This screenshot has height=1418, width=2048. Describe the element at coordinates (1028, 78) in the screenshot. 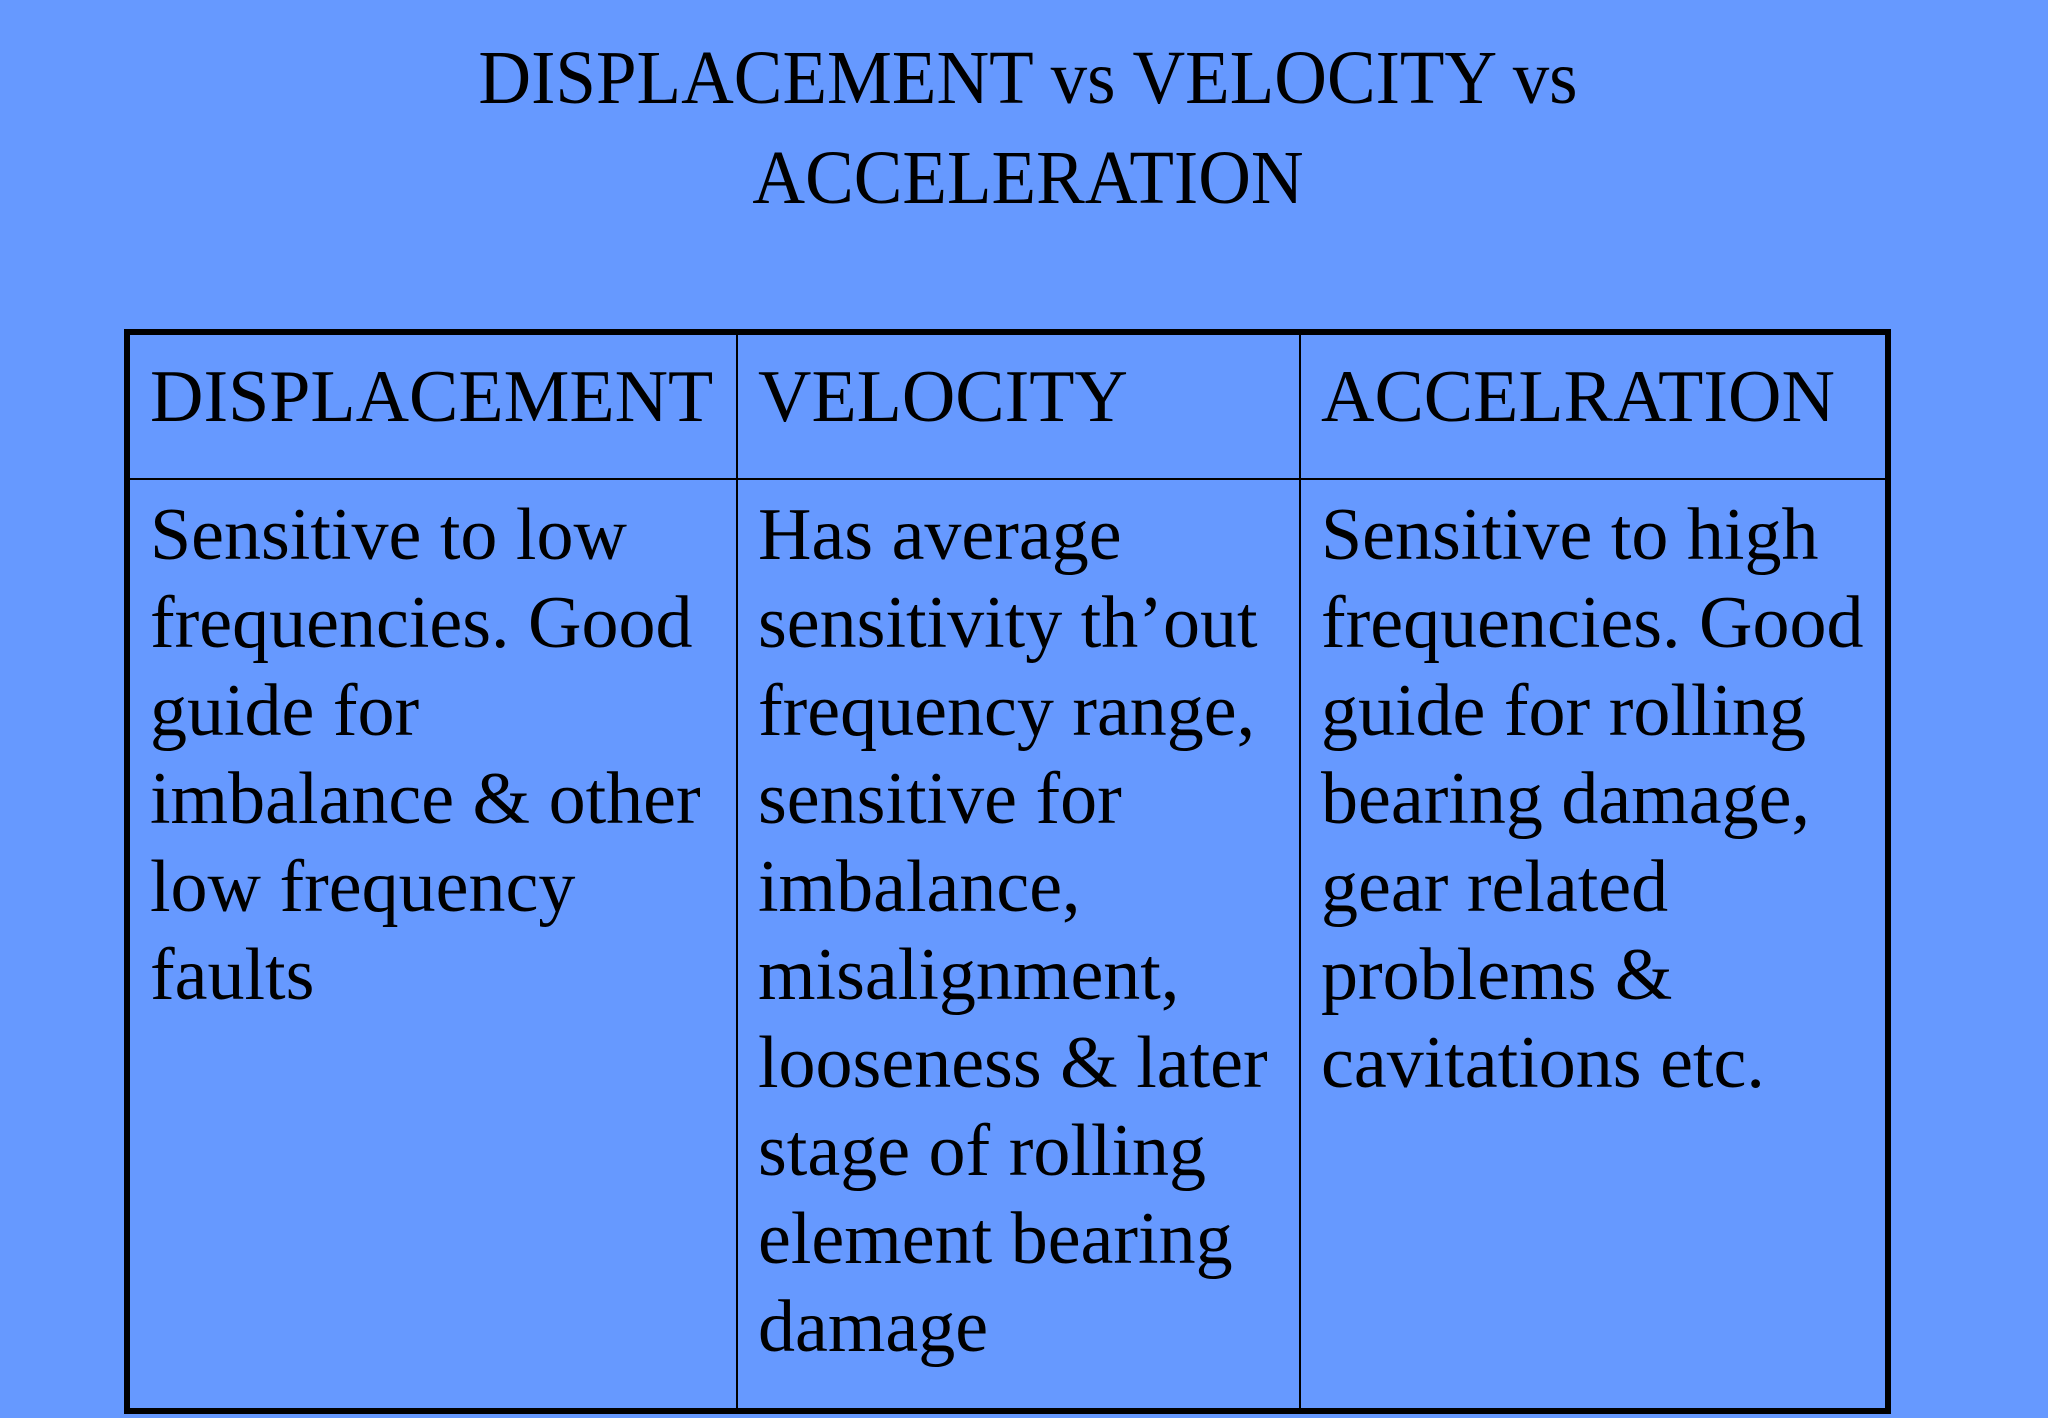

I see `slide-title-line-1: DISPLACEMENT vs VELOCITY vs` at that location.